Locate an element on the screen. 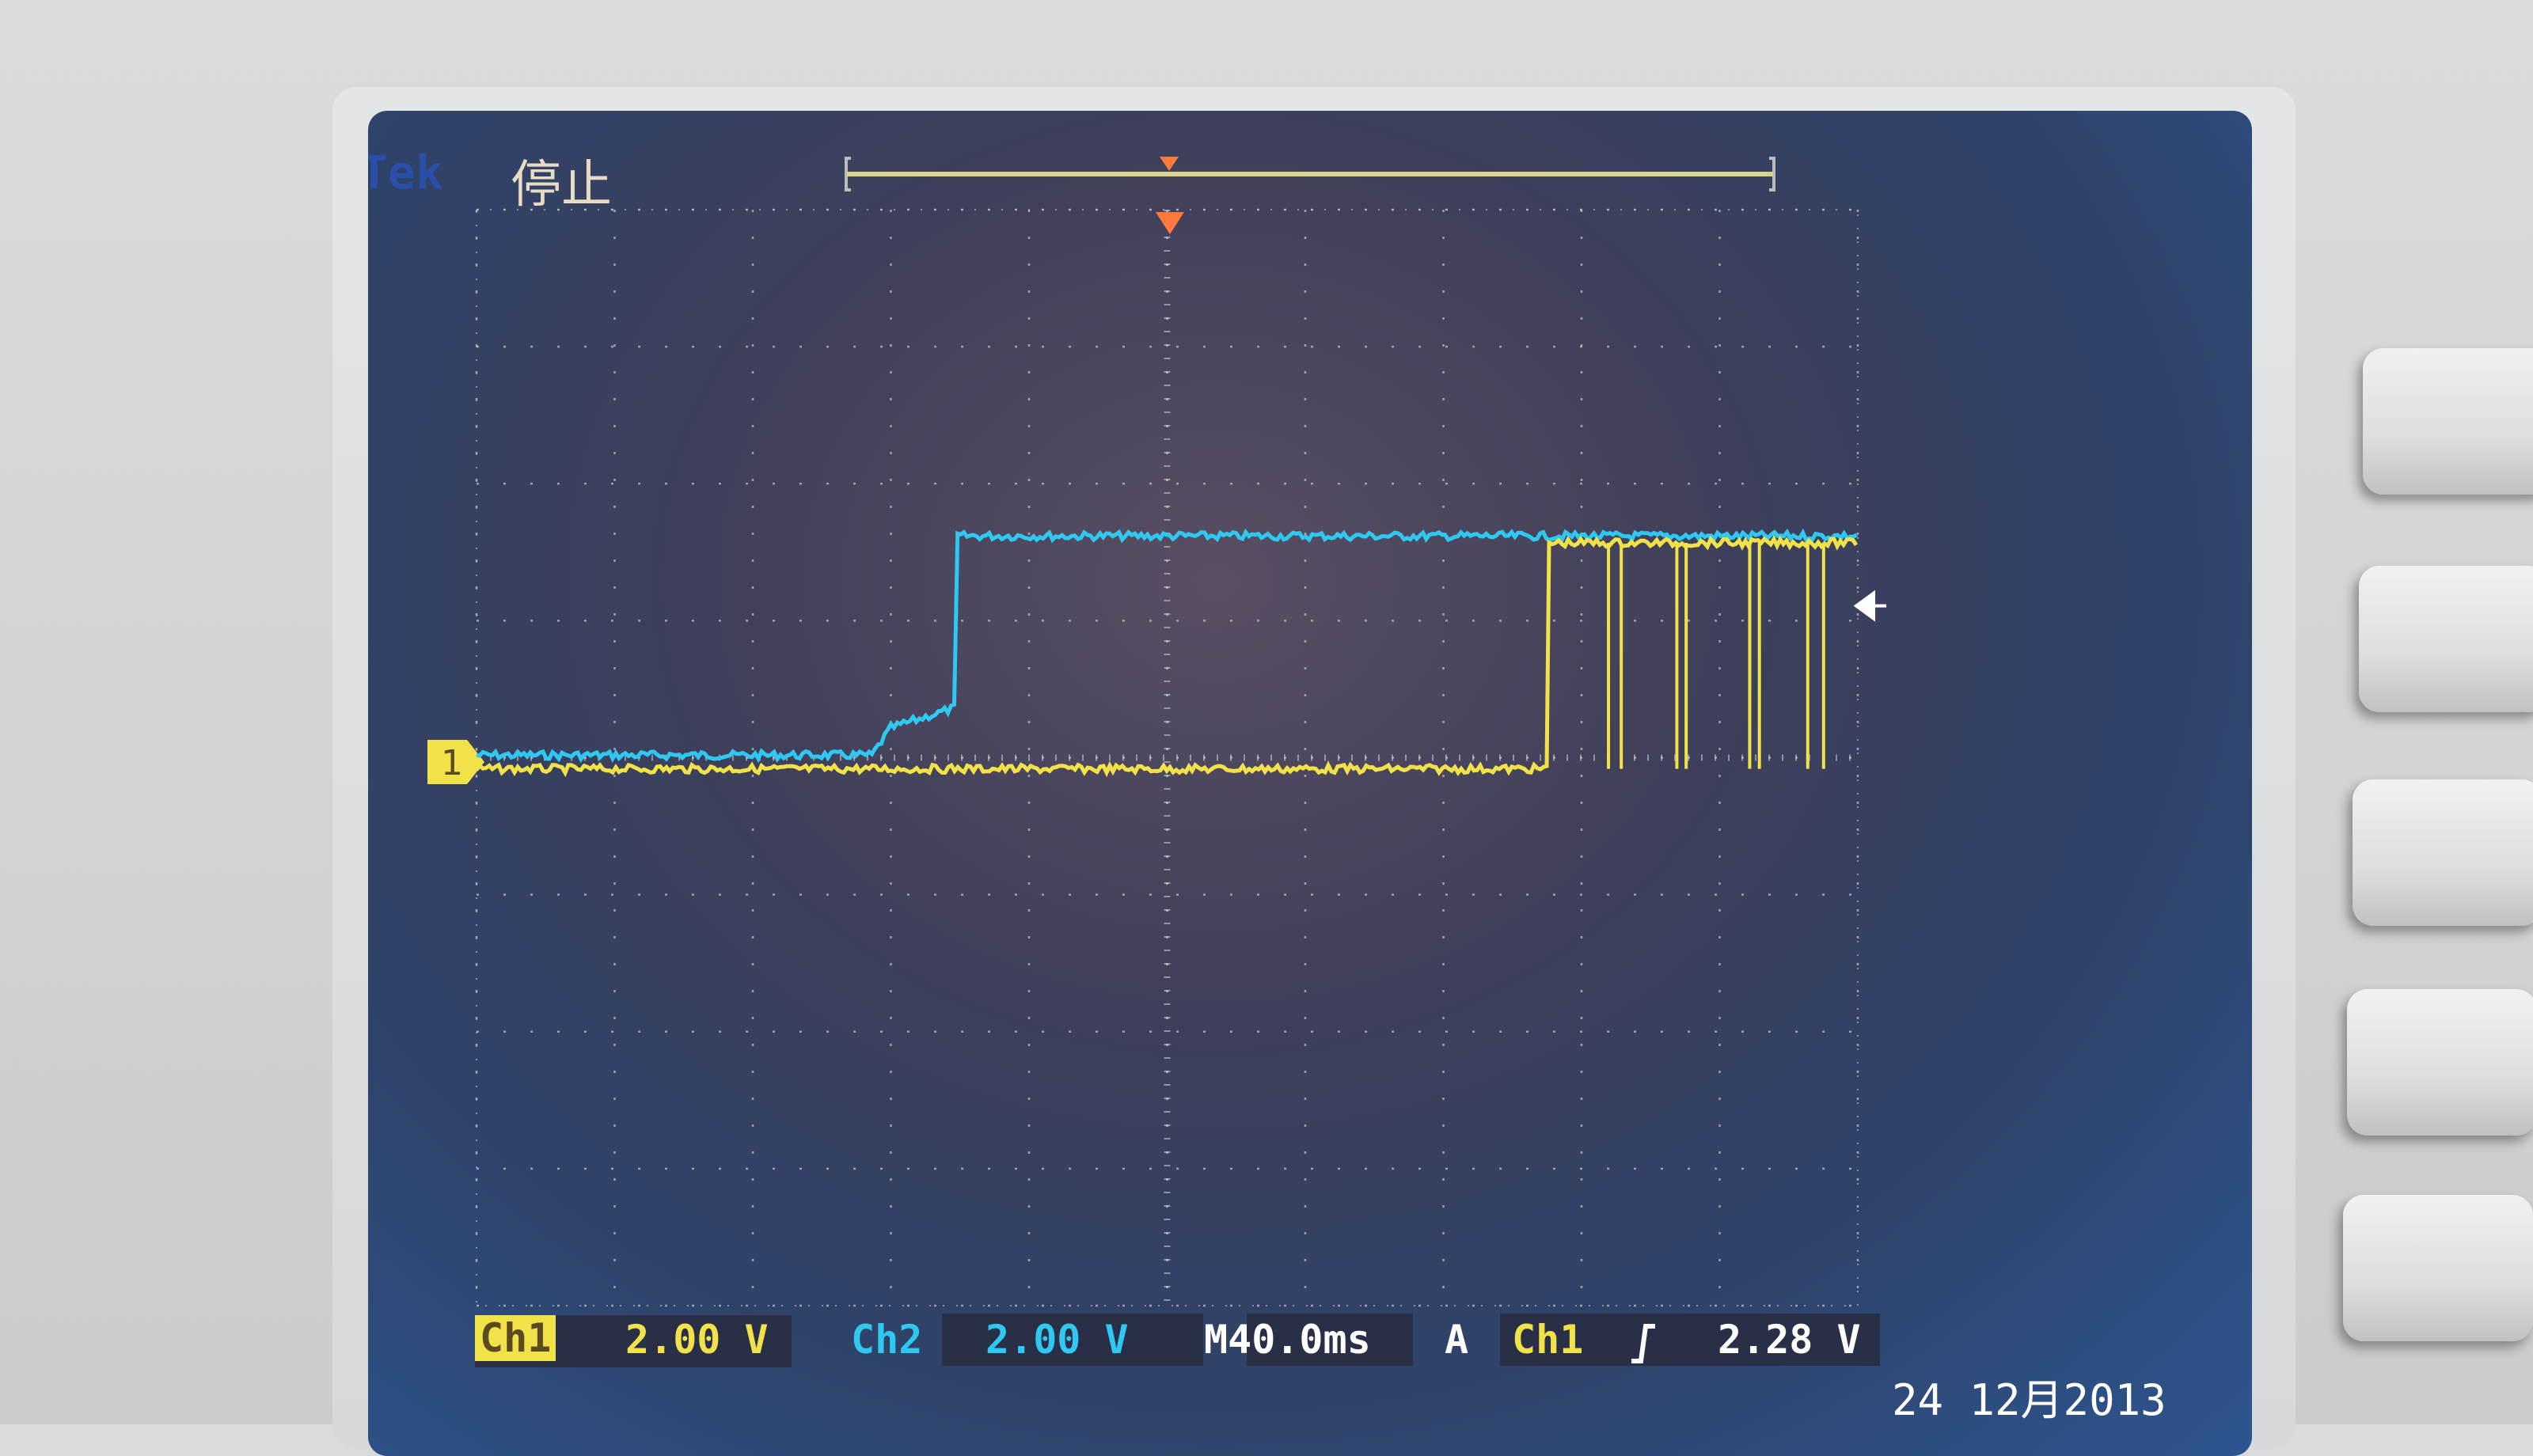 The image size is (2533, 1456). ch2-scale: 2.00 V is located at coordinates (1057, 1340).